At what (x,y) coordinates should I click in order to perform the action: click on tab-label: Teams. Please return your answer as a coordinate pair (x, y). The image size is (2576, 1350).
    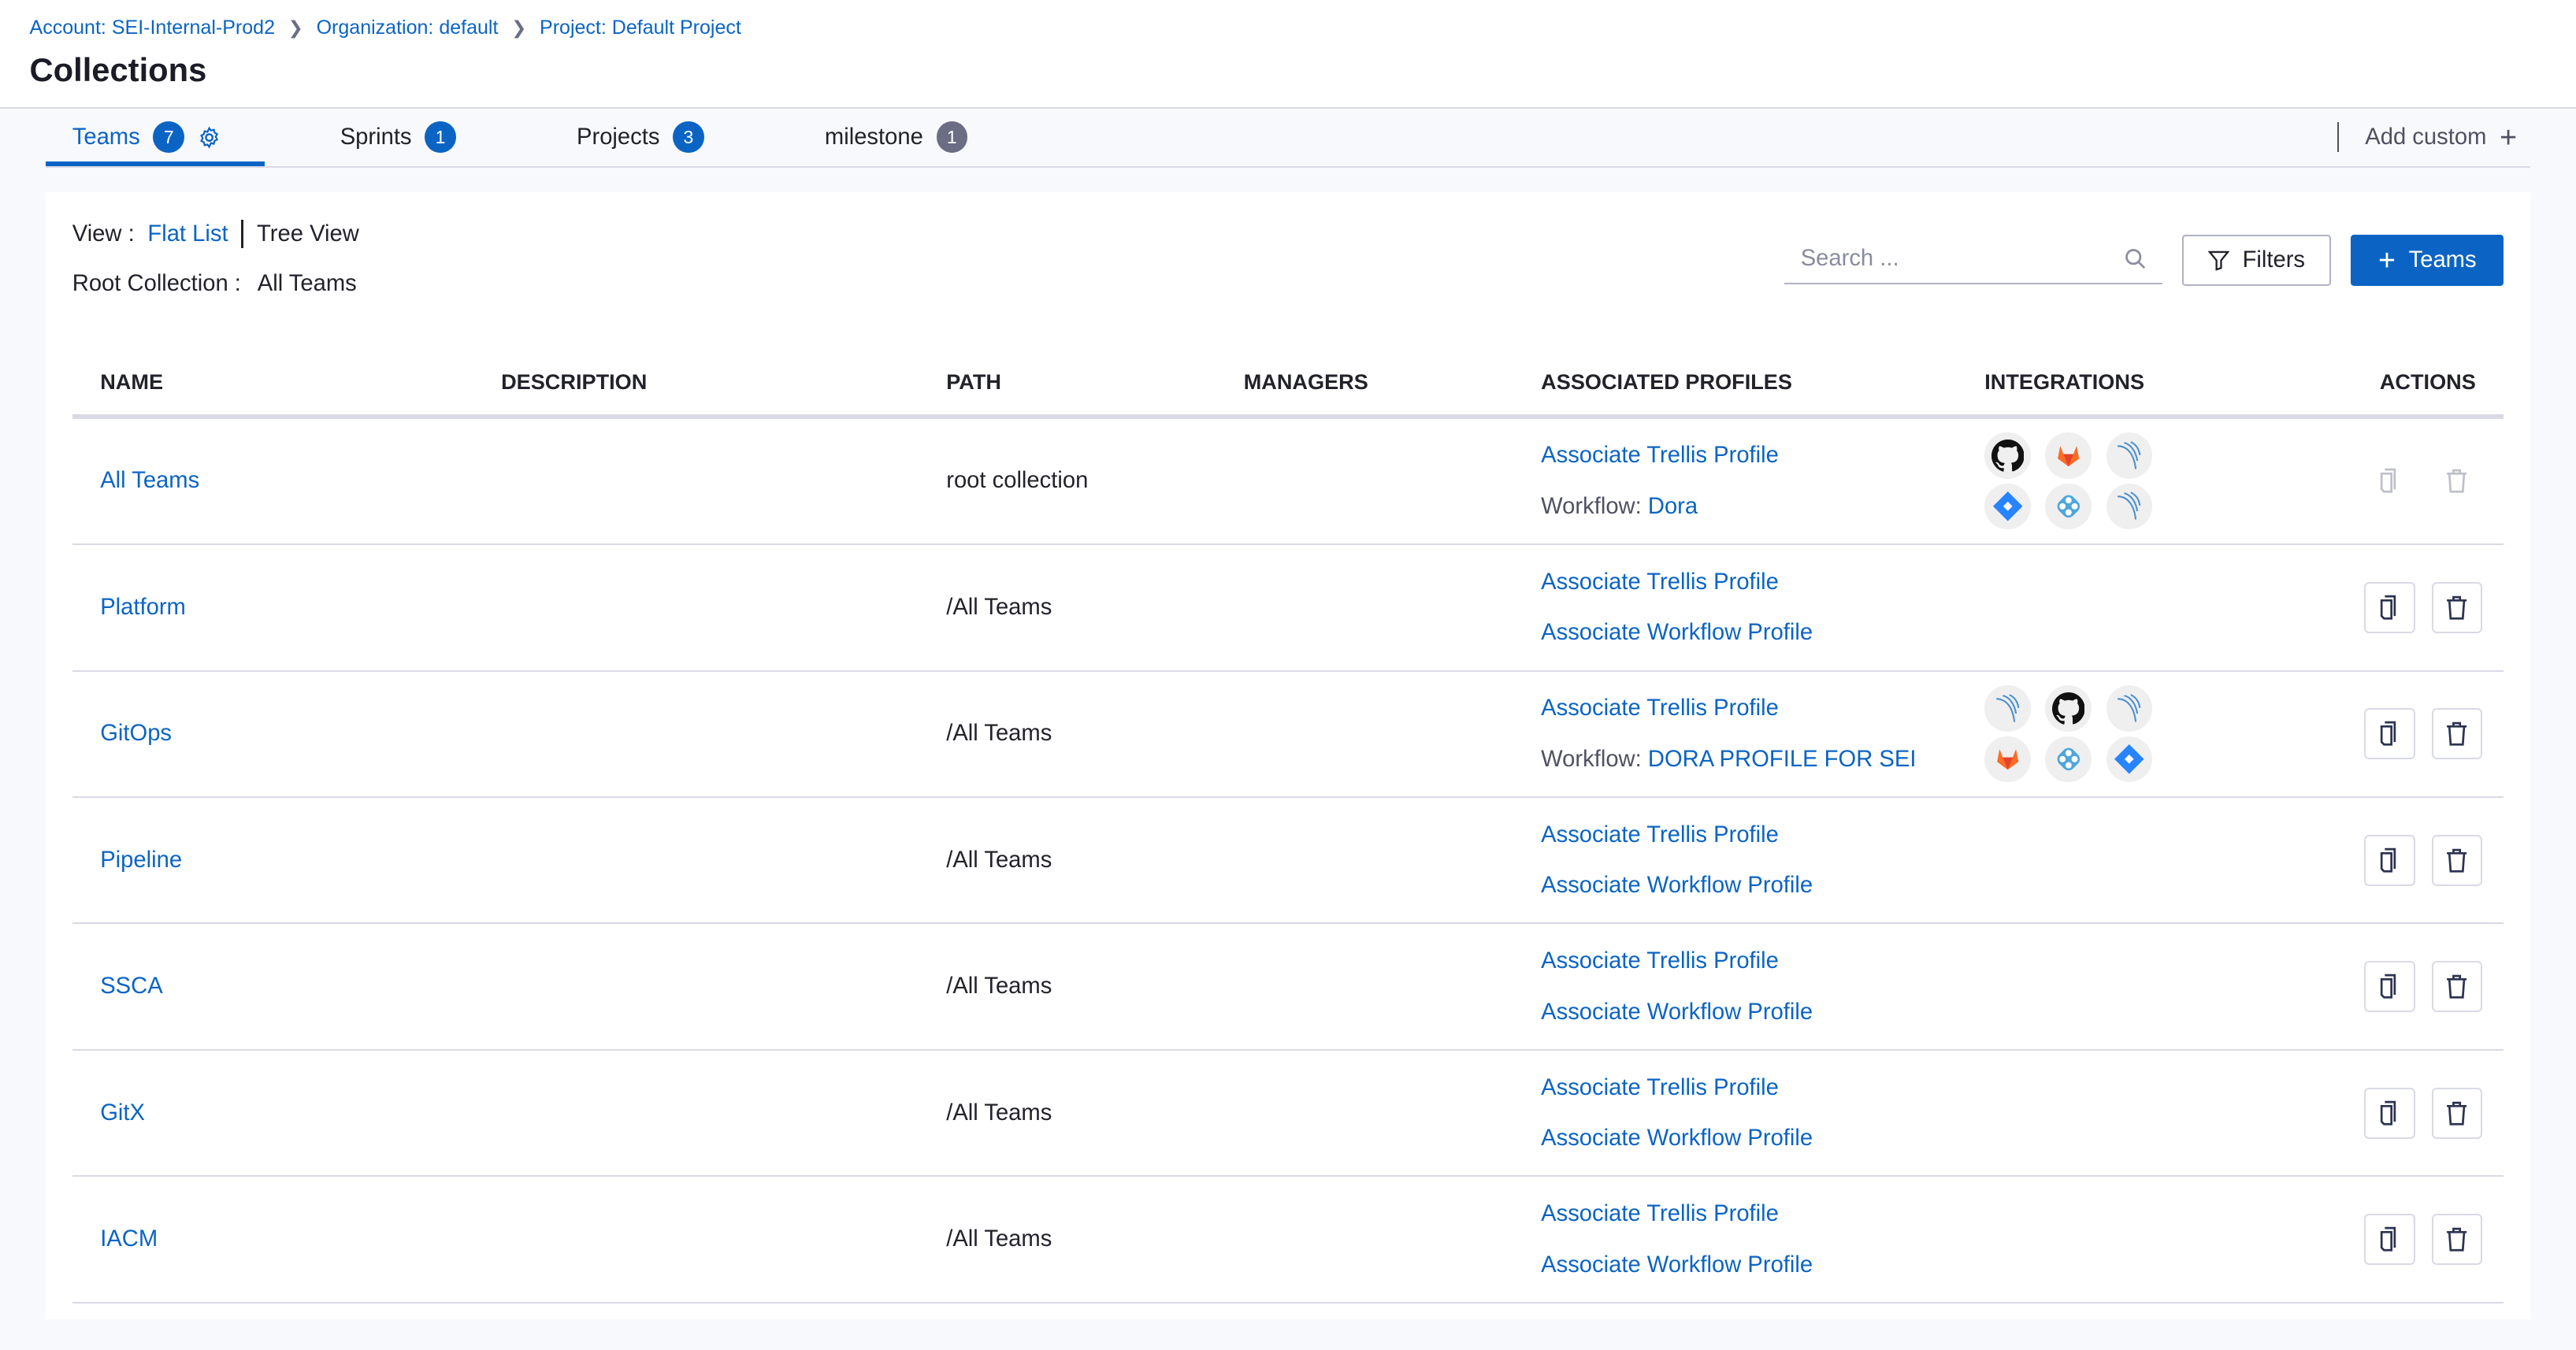
    Looking at the image, I should click on (106, 137).